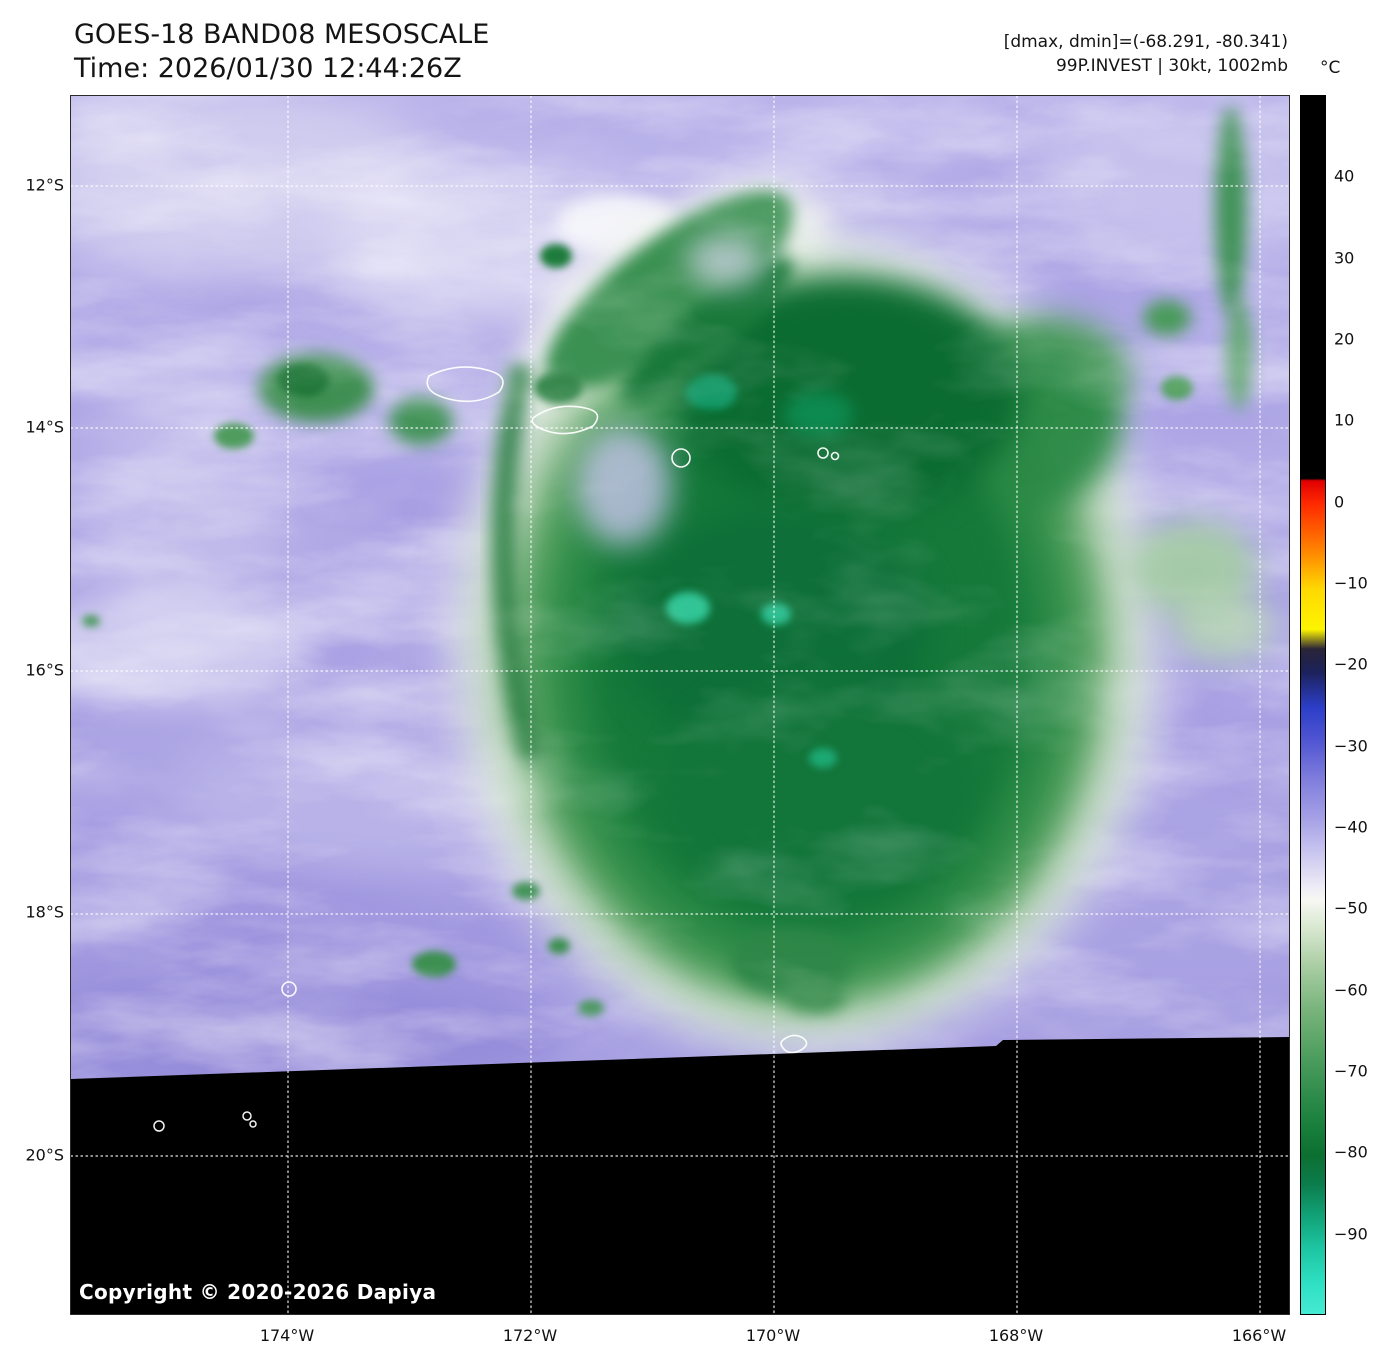  Describe the element at coordinates (1351, 1152) in the screenshot. I see `colorbar-tick-label: −80` at that location.